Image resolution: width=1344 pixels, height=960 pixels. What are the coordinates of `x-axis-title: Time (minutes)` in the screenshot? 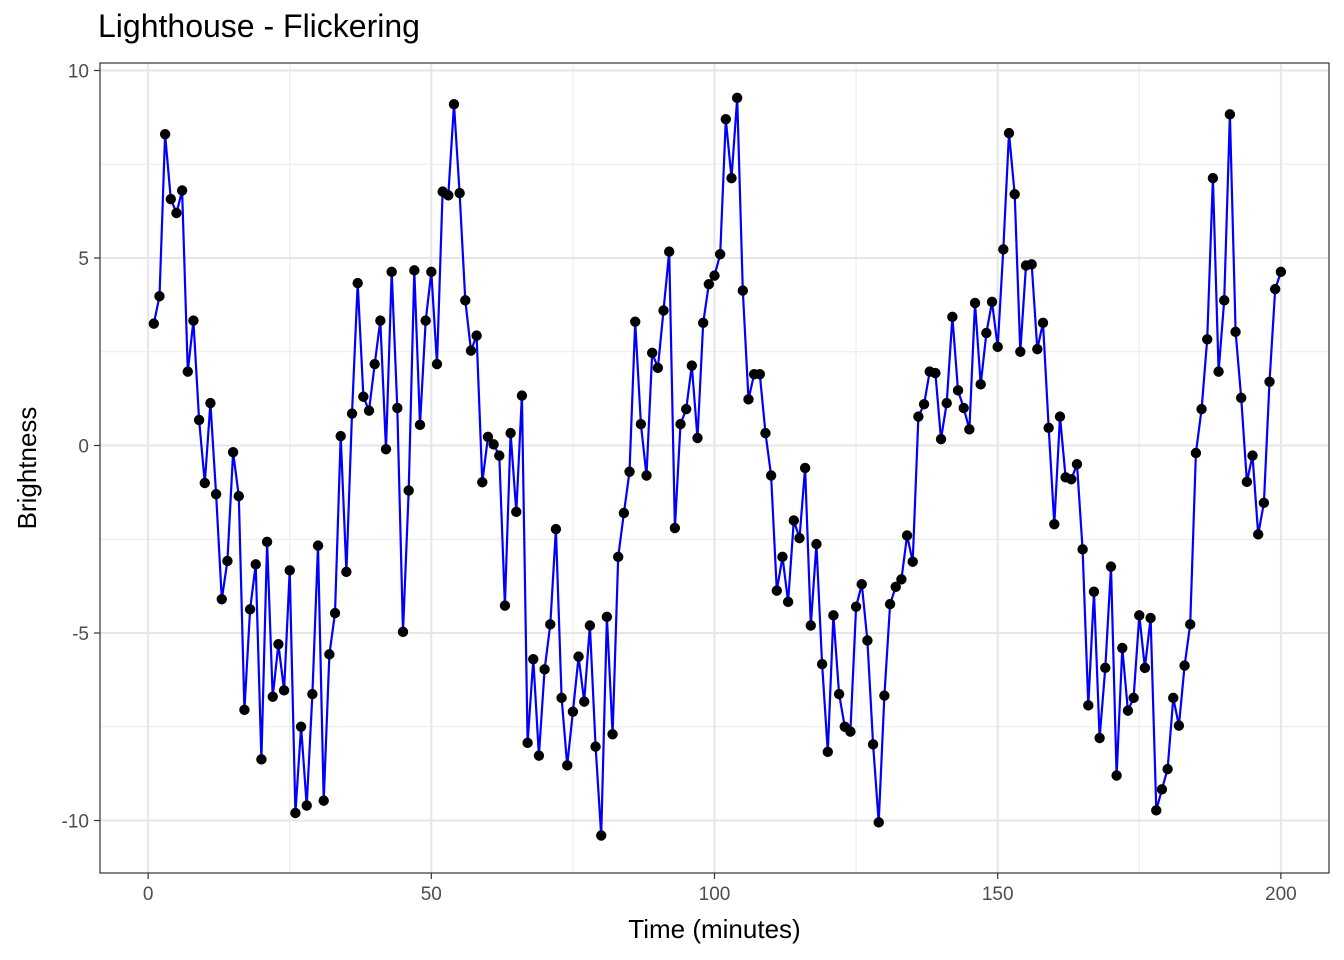 It's located at (714, 929).